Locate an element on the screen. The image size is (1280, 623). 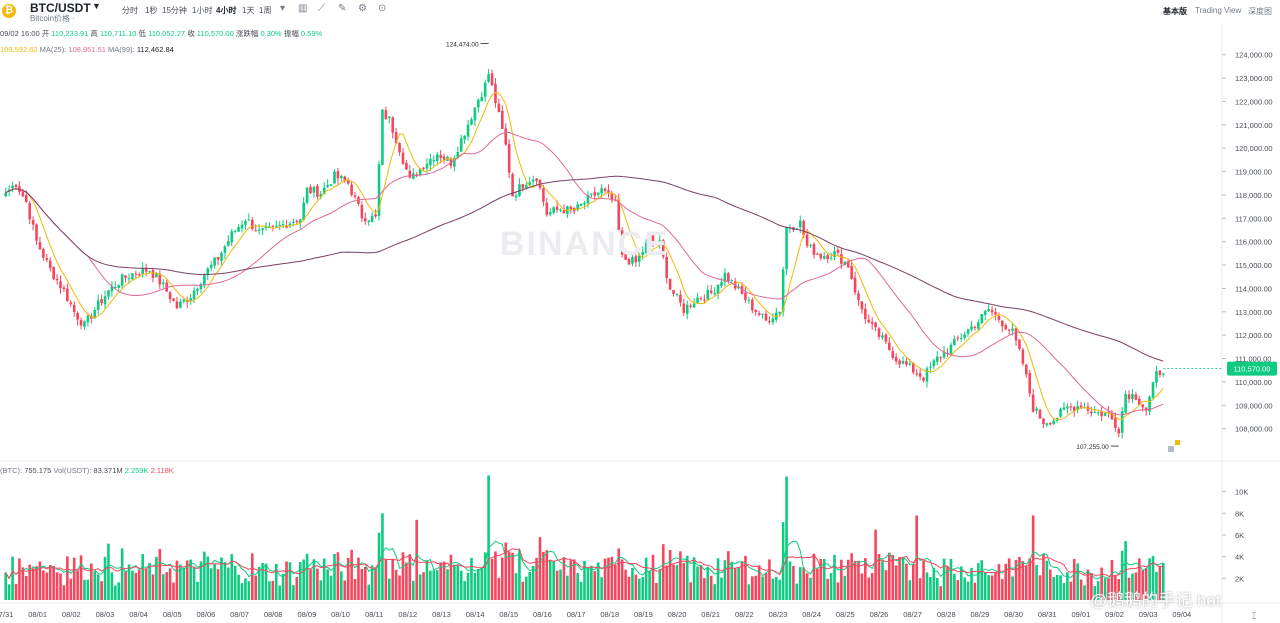
view-depth: 深度图 is located at coordinates (1260, 11).